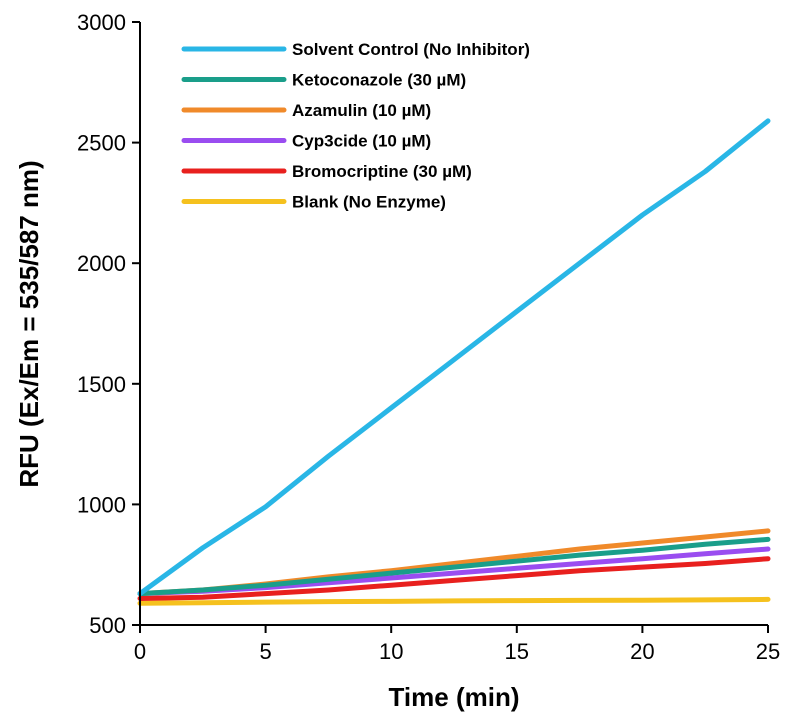 This screenshot has height=718, width=791. Describe the element at coordinates (411, 49) in the screenshot. I see `legend-label: Solvent Control (No Inhibitor)` at that location.